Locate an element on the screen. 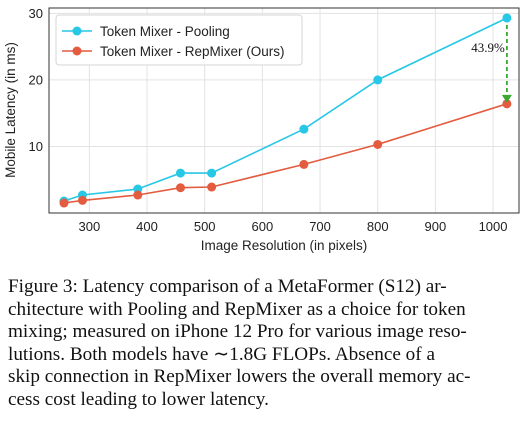 The height and width of the screenshot is (440, 532). legend-box is located at coordinates (179, 40).